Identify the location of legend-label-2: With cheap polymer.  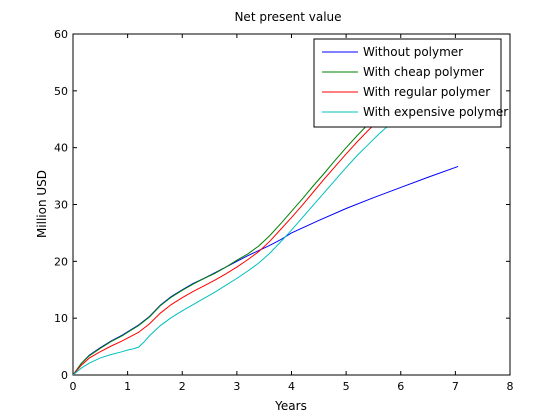
(423, 72).